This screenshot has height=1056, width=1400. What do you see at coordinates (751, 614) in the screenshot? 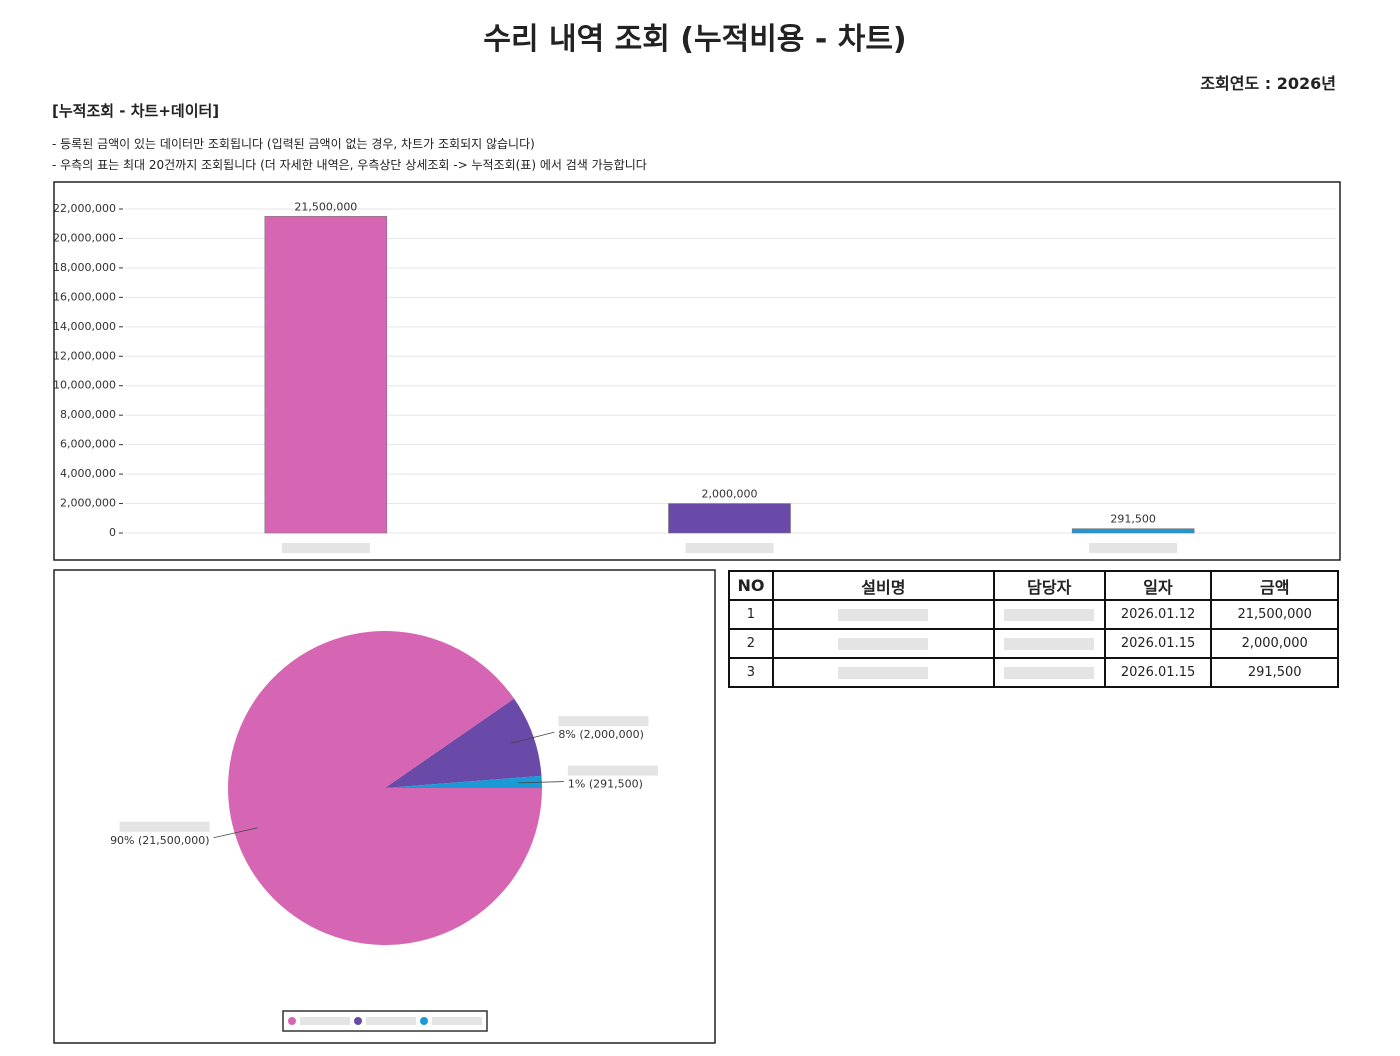
I see `table-cell: 1` at bounding box center [751, 614].